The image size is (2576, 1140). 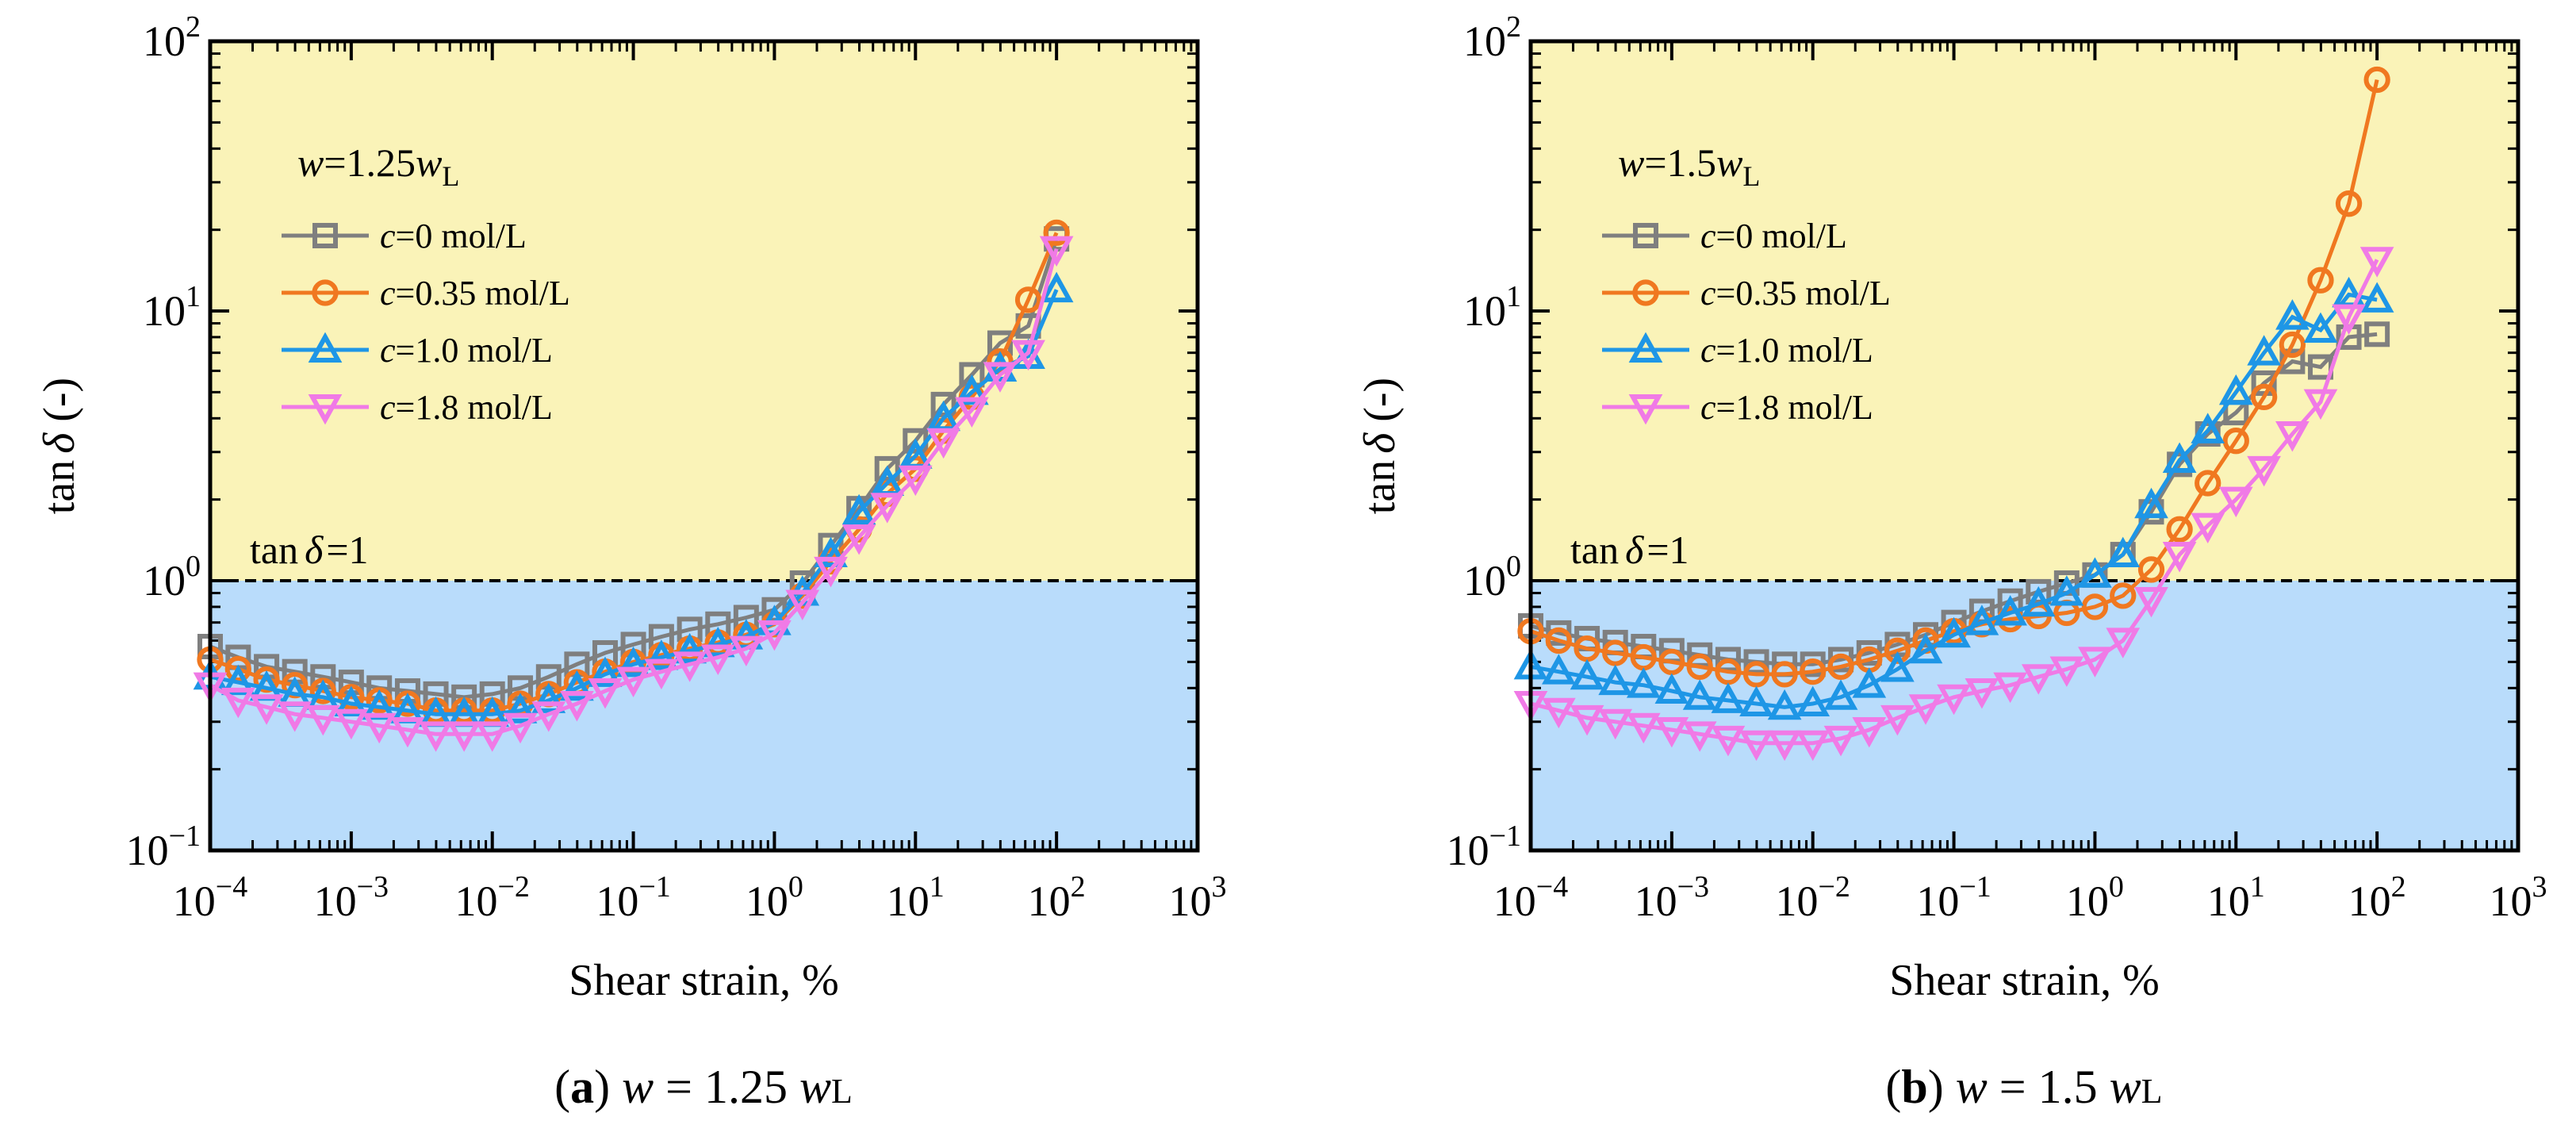 What do you see at coordinates (172, 37) in the screenshot?
I see `y-tick-label: 10²` at bounding box center [172, 37].